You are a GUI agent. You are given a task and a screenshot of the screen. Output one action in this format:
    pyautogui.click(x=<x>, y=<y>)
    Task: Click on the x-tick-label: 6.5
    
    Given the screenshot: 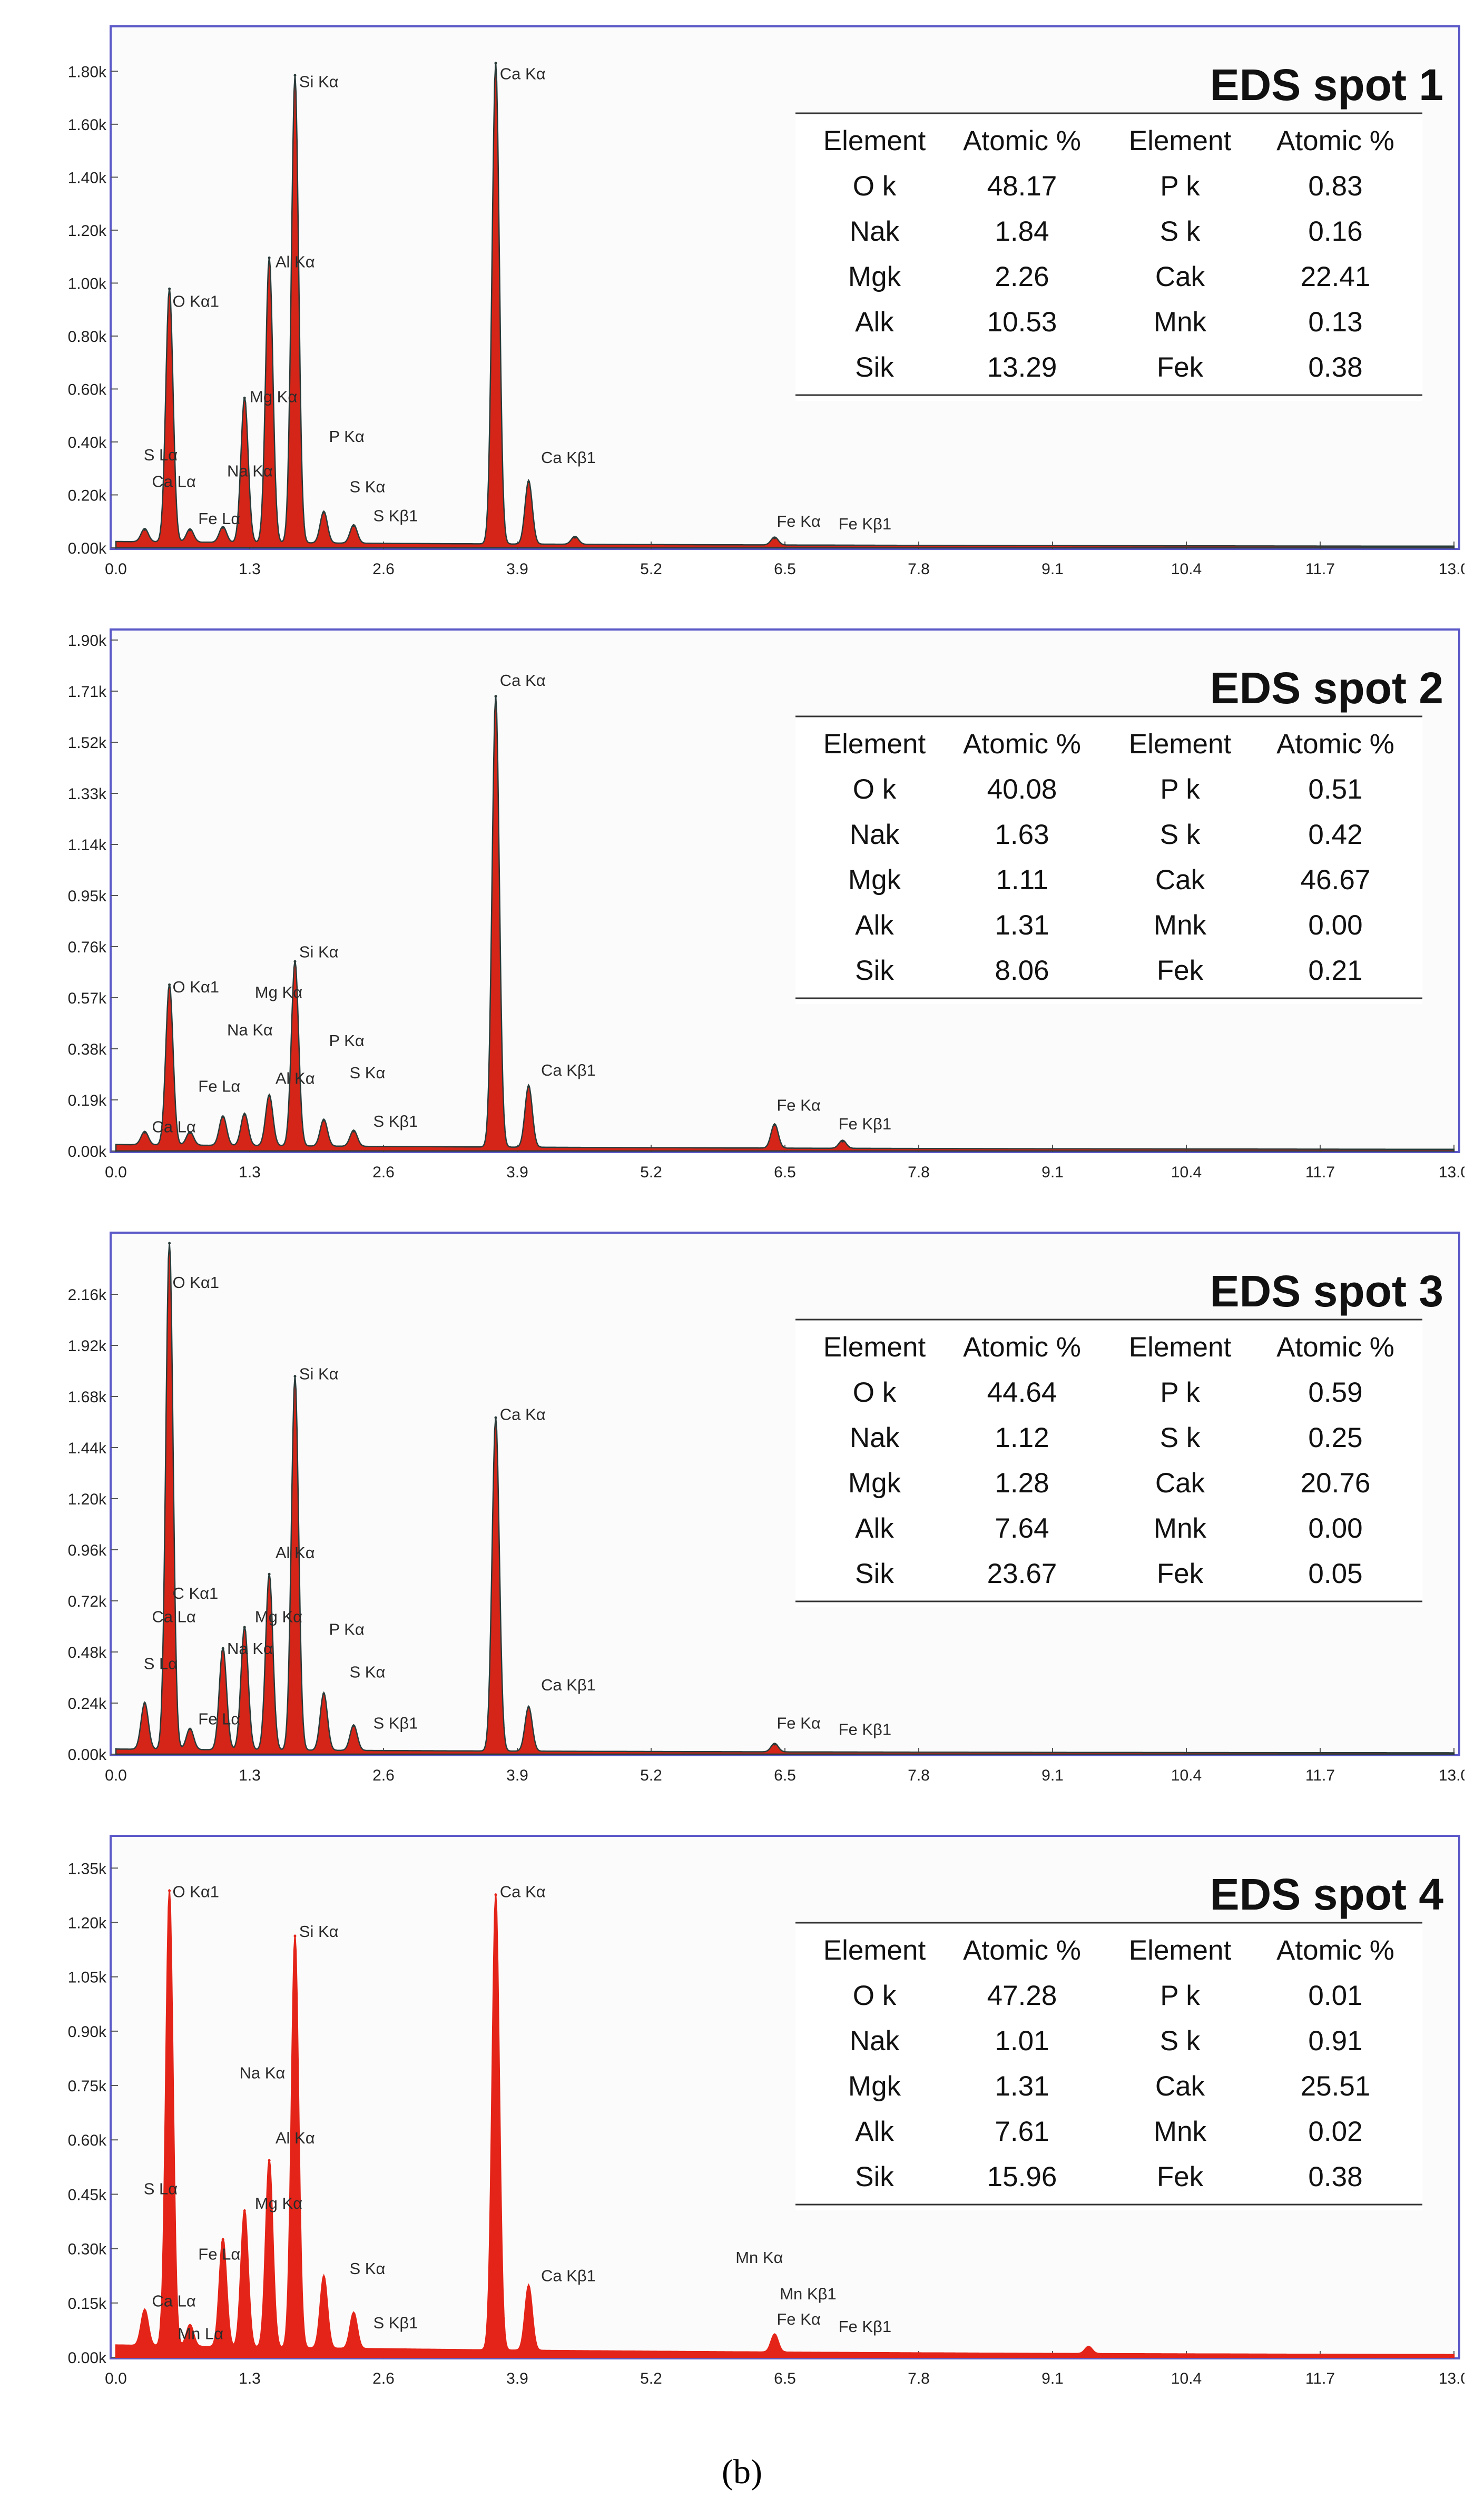 What is the action you would take?
    pyautogui.click(x=785, y=2378)
    